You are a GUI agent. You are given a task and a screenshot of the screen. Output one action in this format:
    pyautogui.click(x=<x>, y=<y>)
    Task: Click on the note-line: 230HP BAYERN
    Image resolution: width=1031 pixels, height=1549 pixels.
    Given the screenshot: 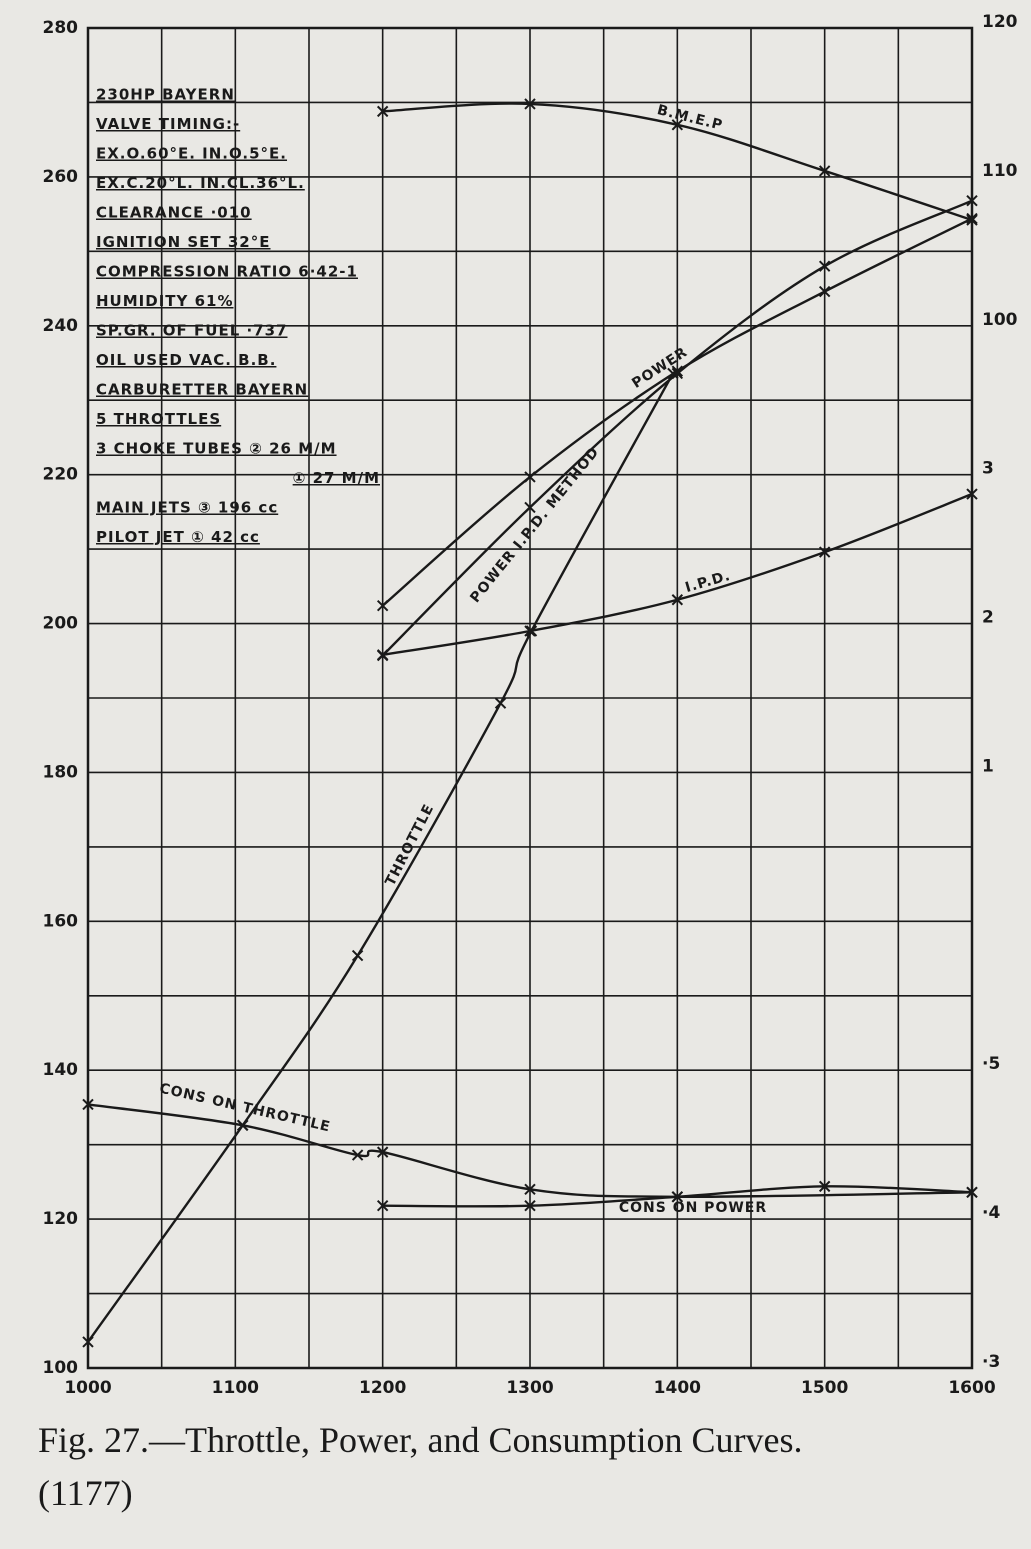 What is the action you would take?
    pyautogui.click(x=165, y=95)
    